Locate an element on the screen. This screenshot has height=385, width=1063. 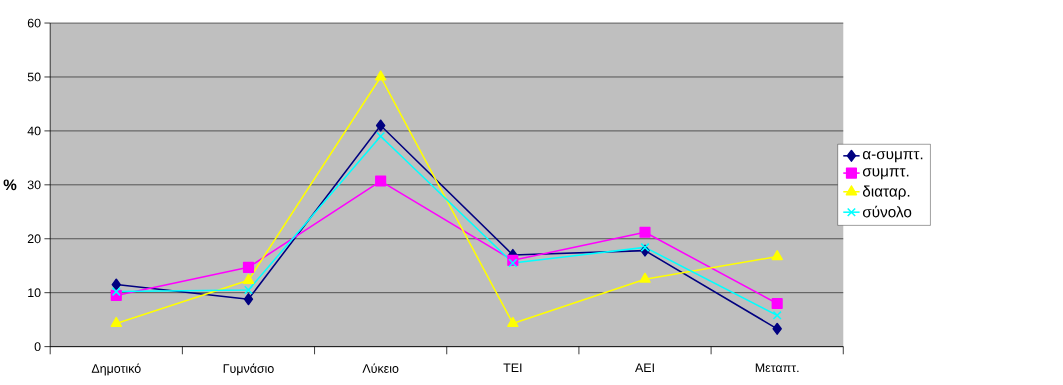
legend-label: συμπτ. is located at coordinates (885, 174).